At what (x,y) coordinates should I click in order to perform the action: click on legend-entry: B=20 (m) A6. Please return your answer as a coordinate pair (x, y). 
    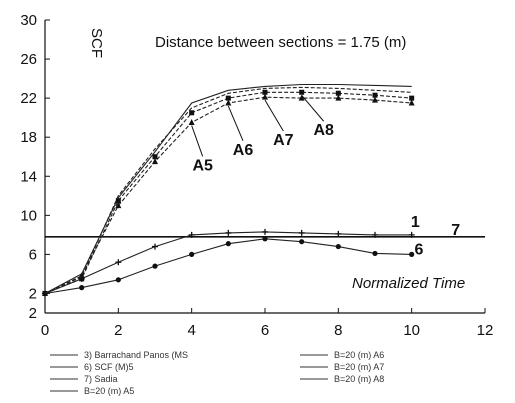
    Looking at the image, I should click on (359, 355).